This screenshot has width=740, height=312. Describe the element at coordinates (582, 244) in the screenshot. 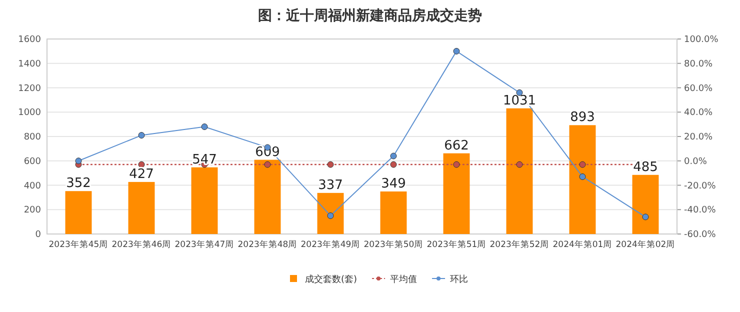

I see `x-tick-label: 2024年第01周` at that location.